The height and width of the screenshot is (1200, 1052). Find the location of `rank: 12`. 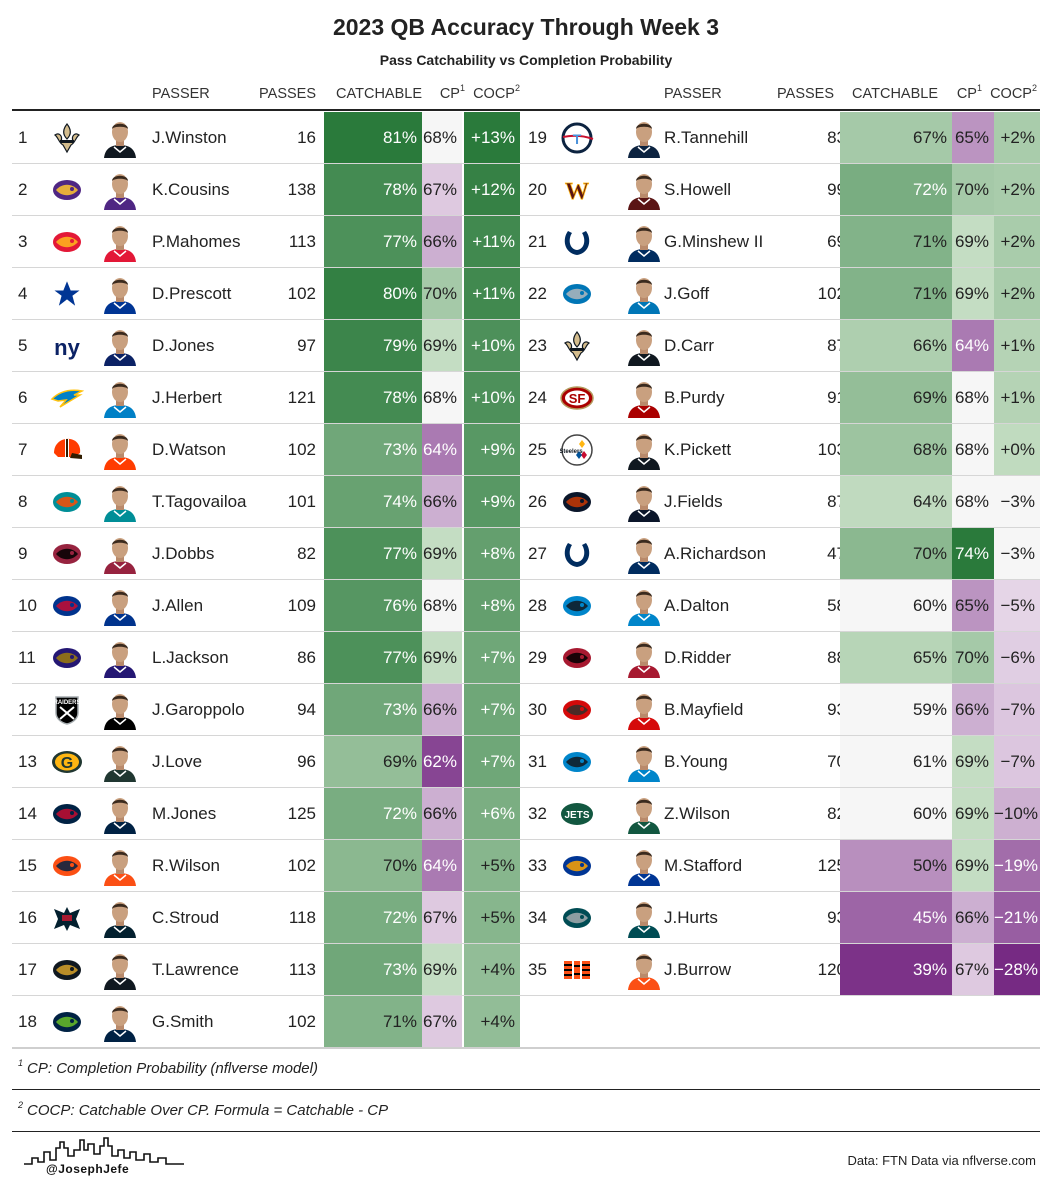

rank: 12 is located at coordinates (27, 709).